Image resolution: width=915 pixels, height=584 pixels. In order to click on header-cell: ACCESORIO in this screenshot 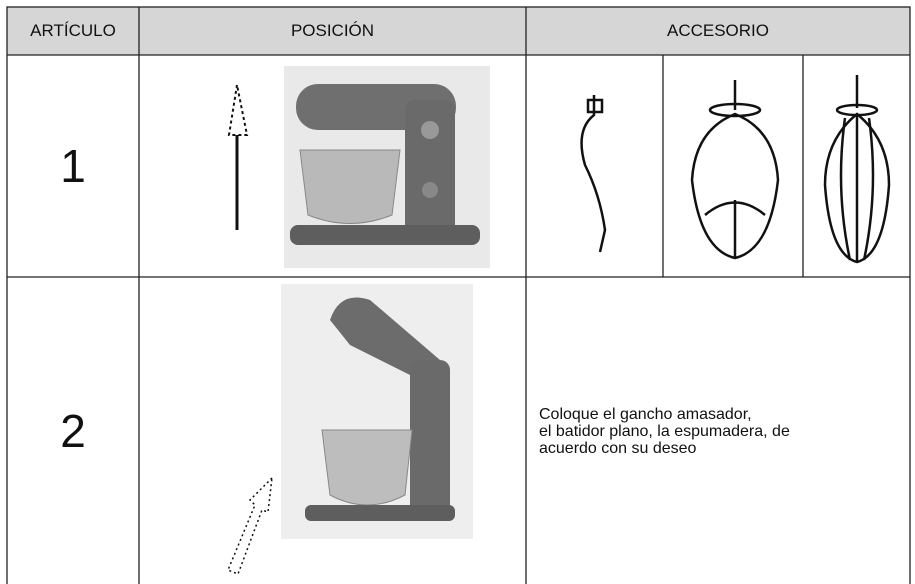, I will do `click(718, 31)`.